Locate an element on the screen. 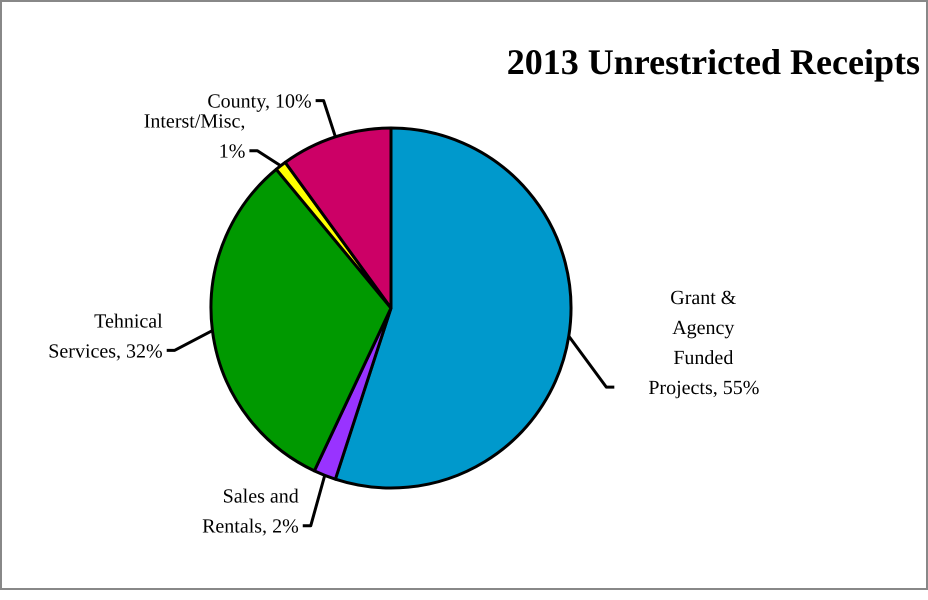 The width and height of the screenshot is (928, 600). slice-label: Sales and Rentals, 2% is located at coordinates (250, 512).